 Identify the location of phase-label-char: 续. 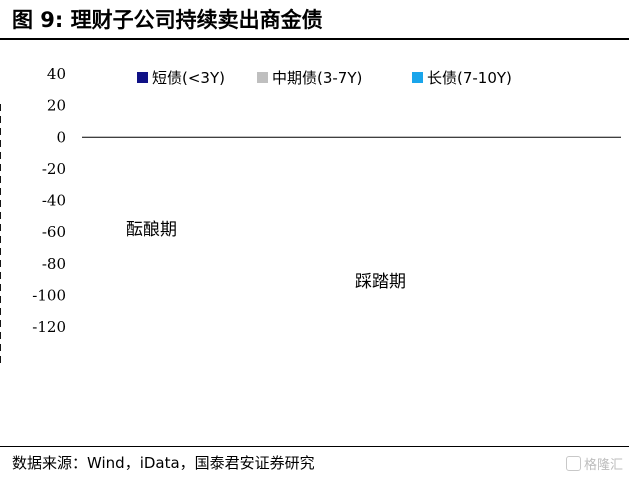
(589, 224).